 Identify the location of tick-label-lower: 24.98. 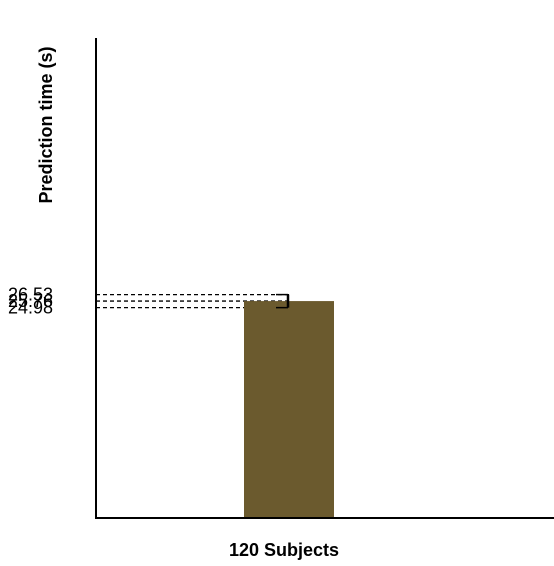
(30, 308).